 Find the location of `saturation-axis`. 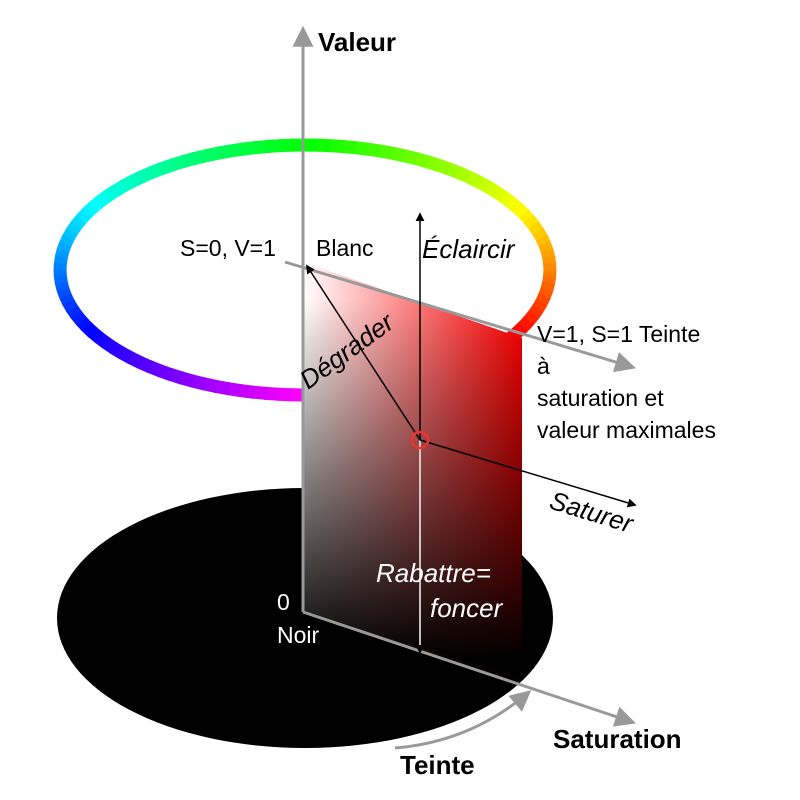

saturation-axis is located at coordinates (469, 668).